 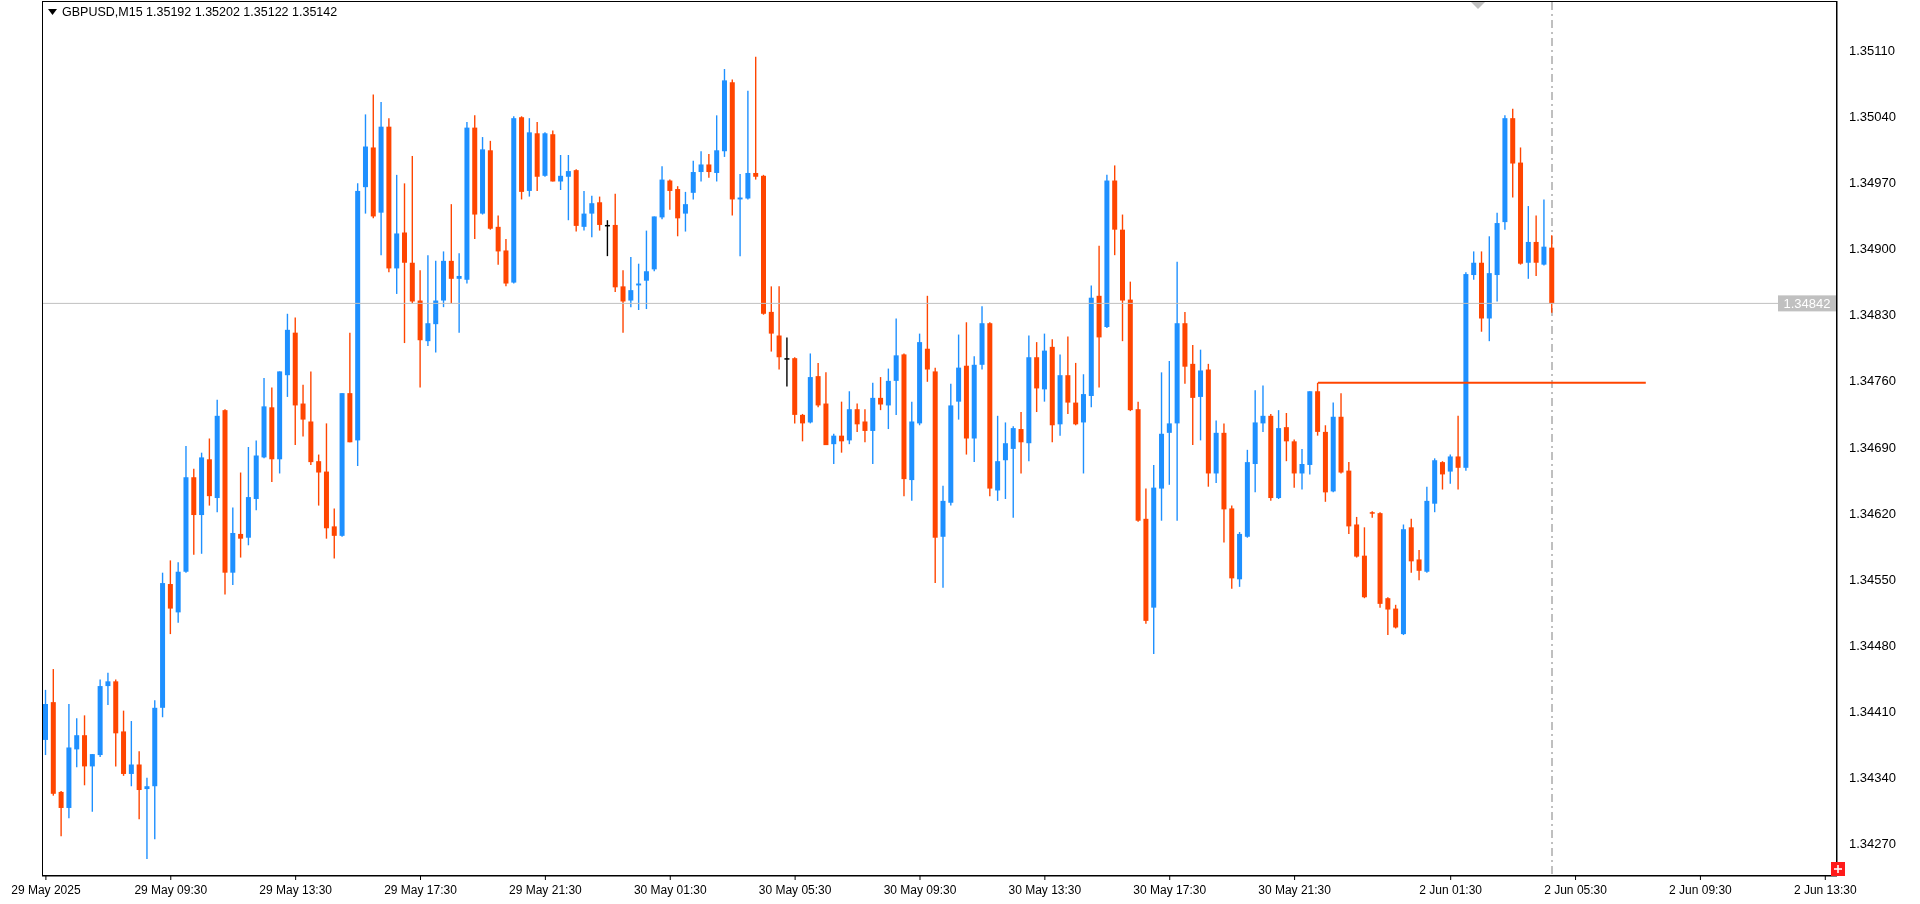 What do you see at coordinates (920, 889) in the screenshot?
I see `x-tick-label: 30 May 09:30` at bounding box center [920, 889].